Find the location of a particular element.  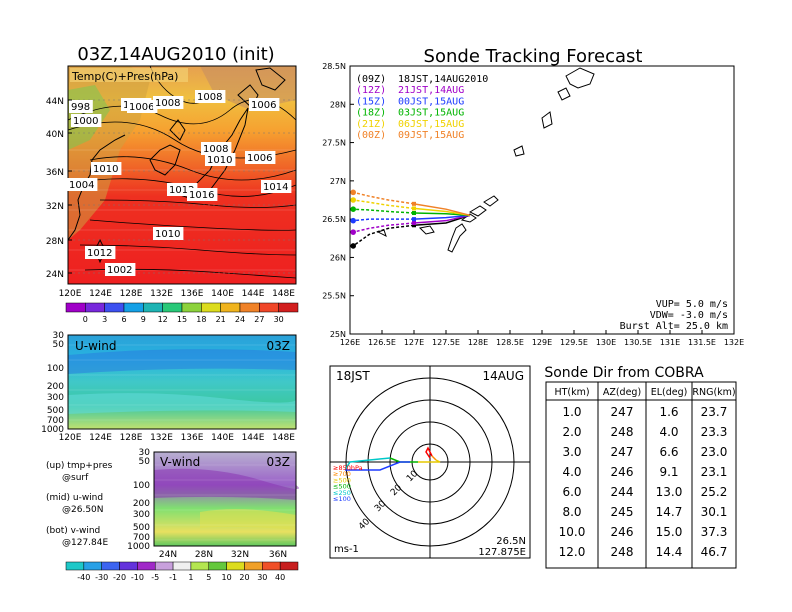

temp-colorbar-label: 15 is located at coordinates (182, 319).